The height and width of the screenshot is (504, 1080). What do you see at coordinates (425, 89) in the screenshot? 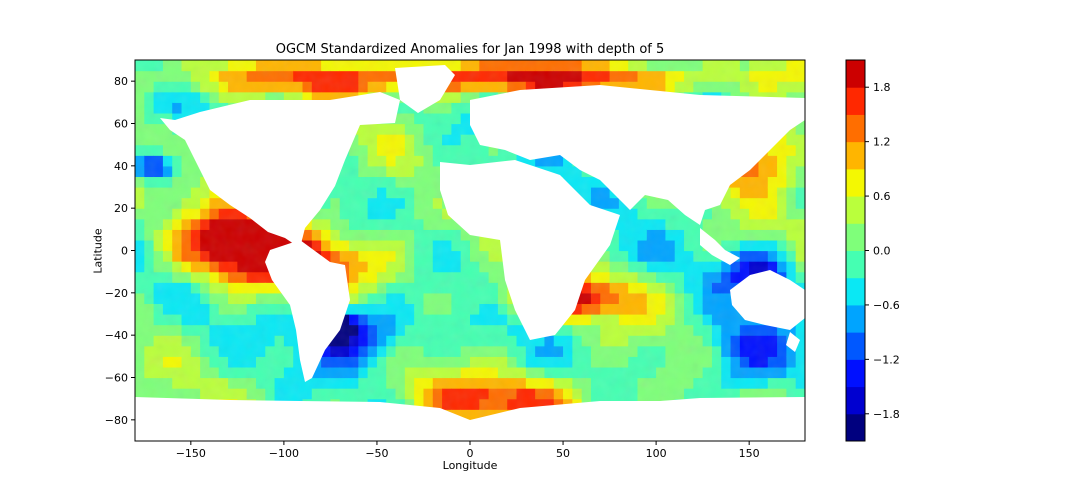
I see `land-greenland` at bounding box center [425, 89].